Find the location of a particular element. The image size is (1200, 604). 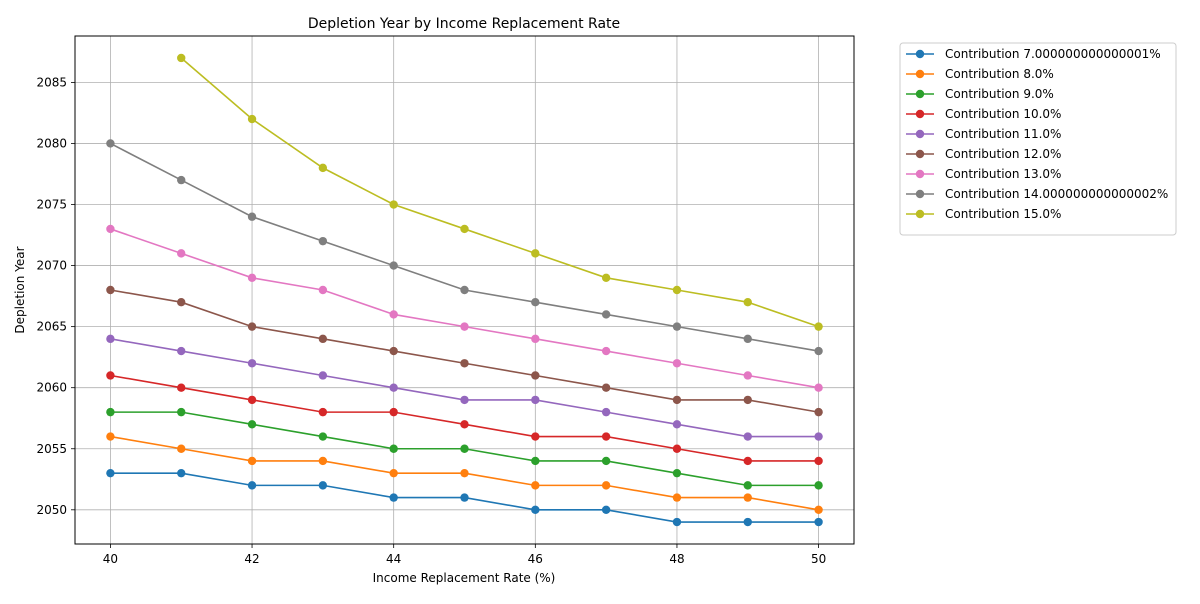

legend-label: Contribution 14.000000000000002% is located at coordinates (1056, 194).